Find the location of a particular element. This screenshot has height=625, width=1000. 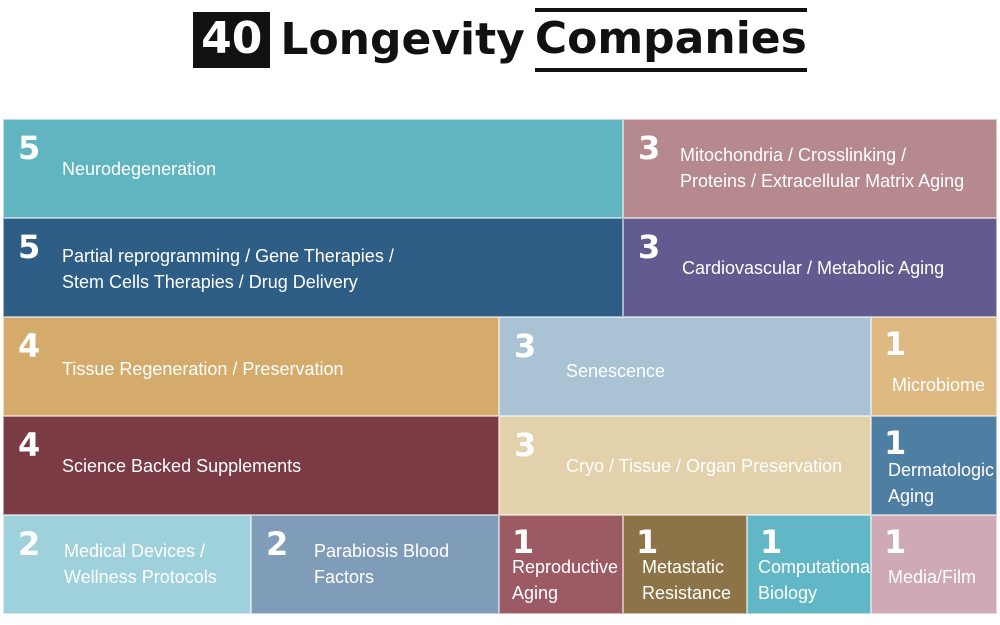

treemap-tile: 1 Metastatic Resistance is located at coordinates (685, 564).